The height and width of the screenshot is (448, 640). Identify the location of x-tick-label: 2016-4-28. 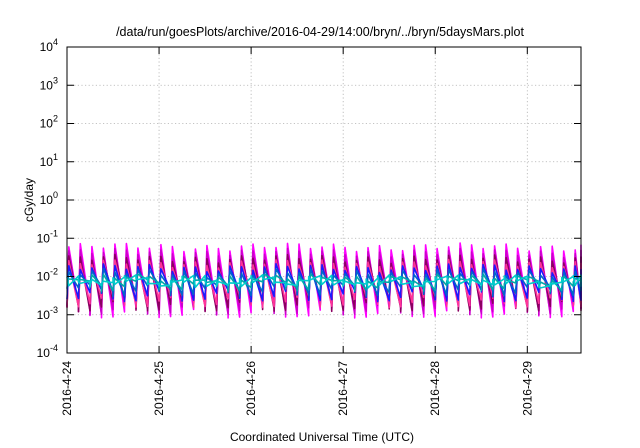
(435, 388).